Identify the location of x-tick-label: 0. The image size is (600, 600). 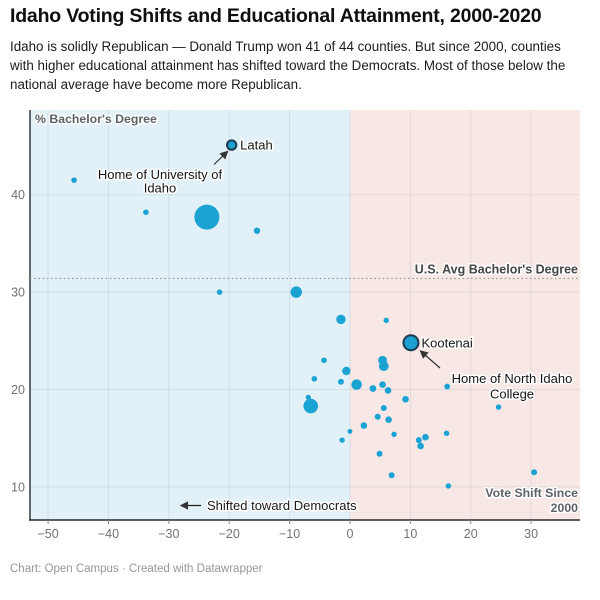
(350, 534).